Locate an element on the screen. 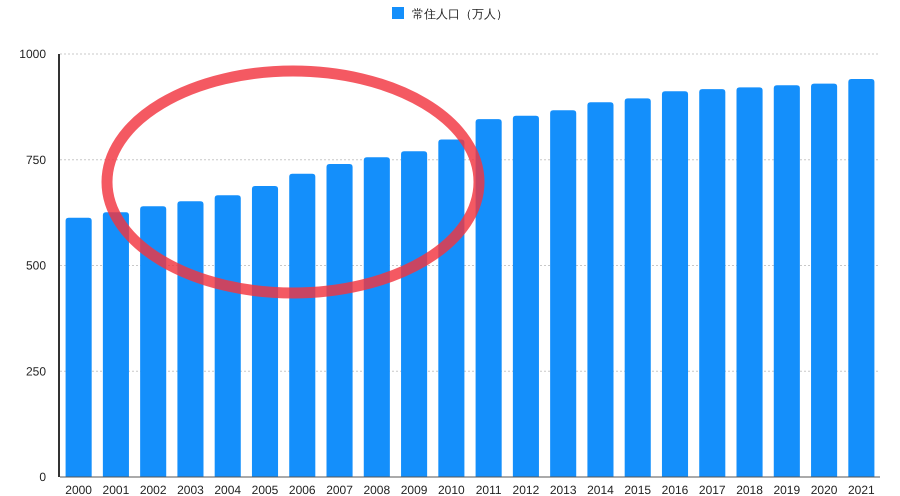 This screenshot has height=496, width=900. x-tick-label: 2005 is located at coordinates (265, 489).